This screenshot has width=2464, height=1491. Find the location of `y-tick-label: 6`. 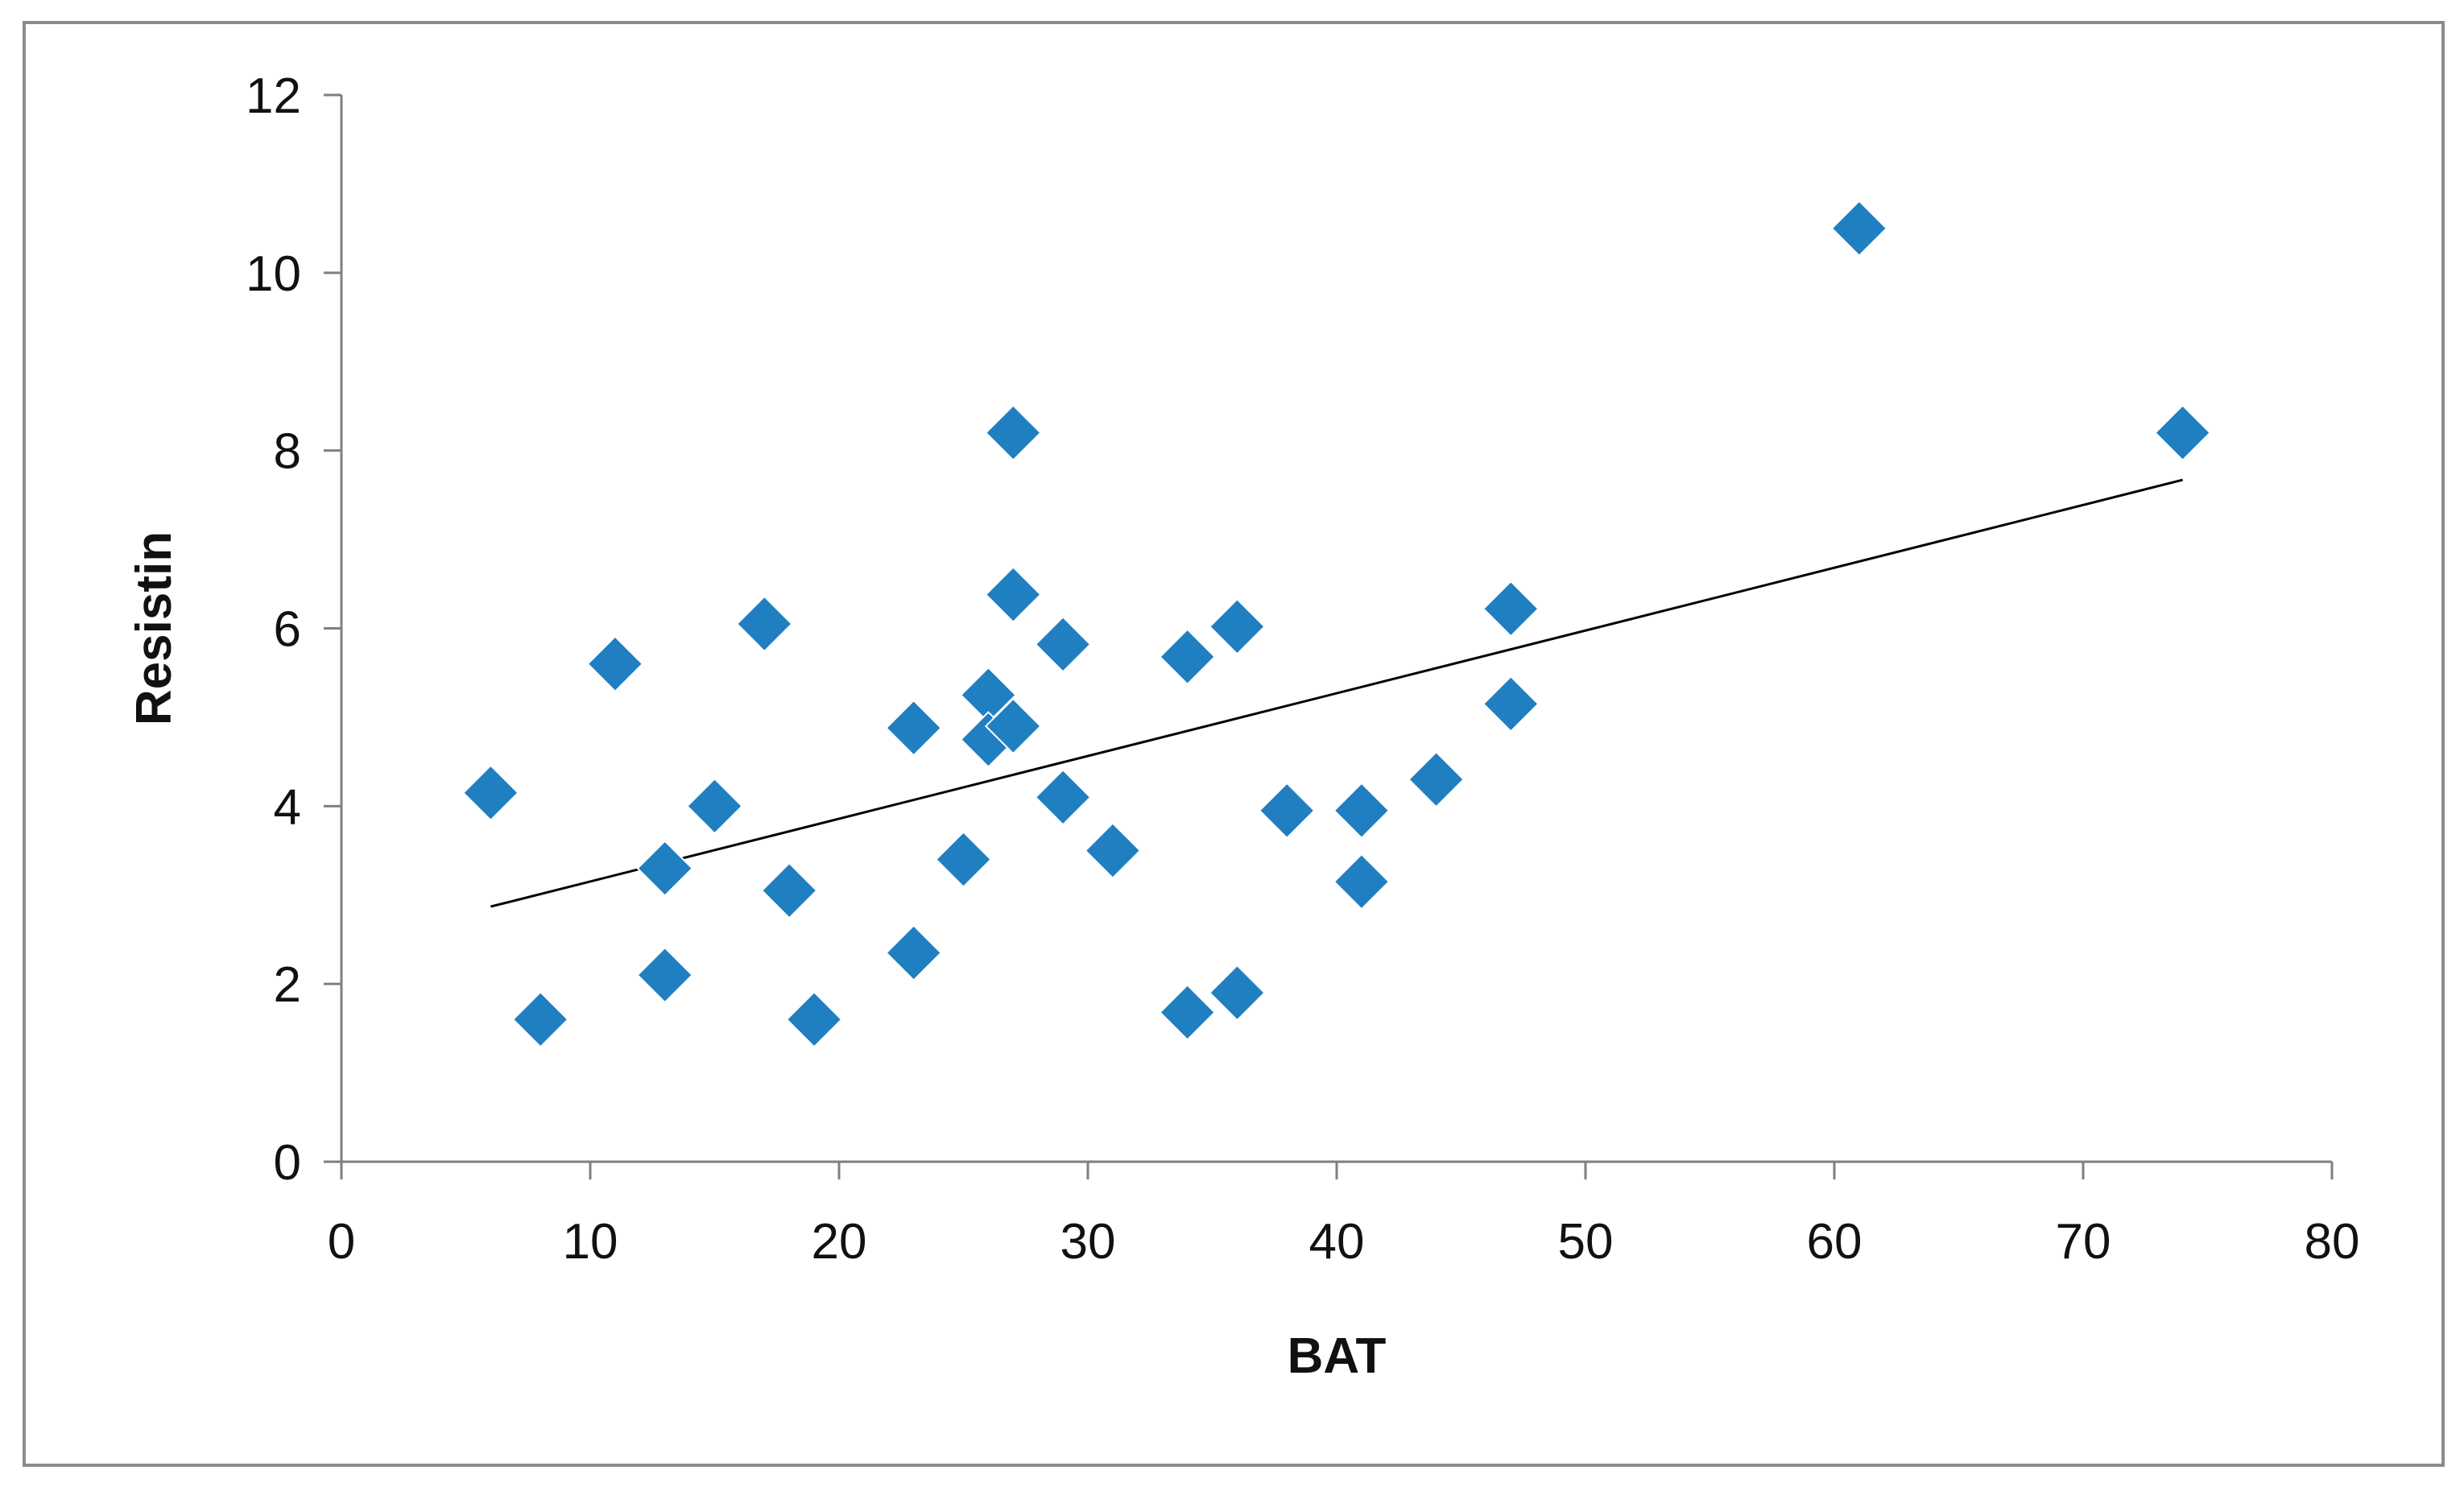

y-tick-label: 6 is located at coordinates (287, 630).